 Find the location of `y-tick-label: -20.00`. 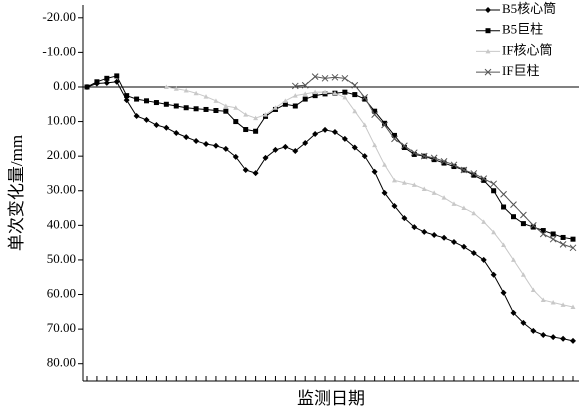

y-tick-label: -20.00 is located at coordinates (59, 16).